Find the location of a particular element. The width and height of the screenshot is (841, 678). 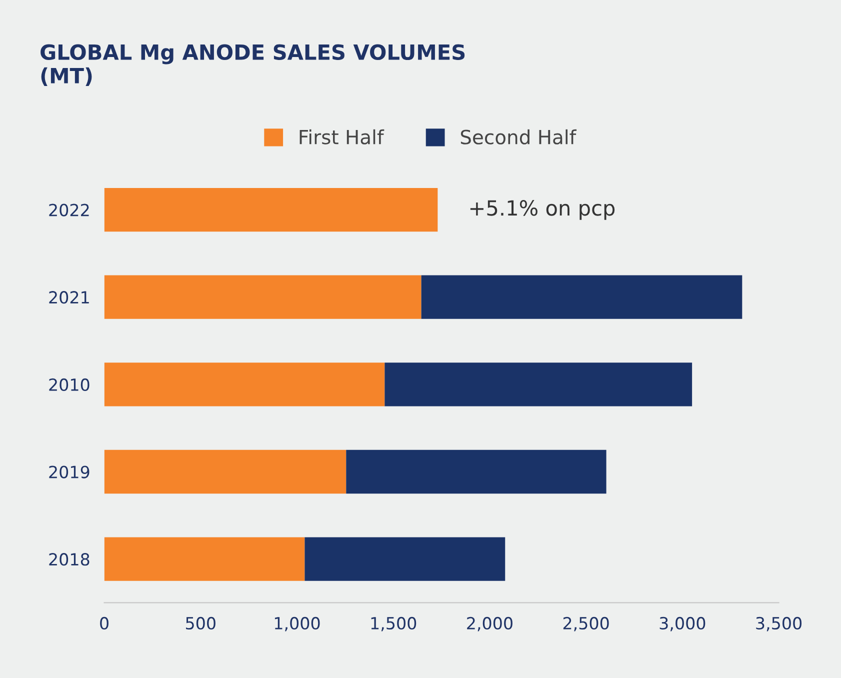

x-tick-label: 500 is located at coordinates (201, 623).